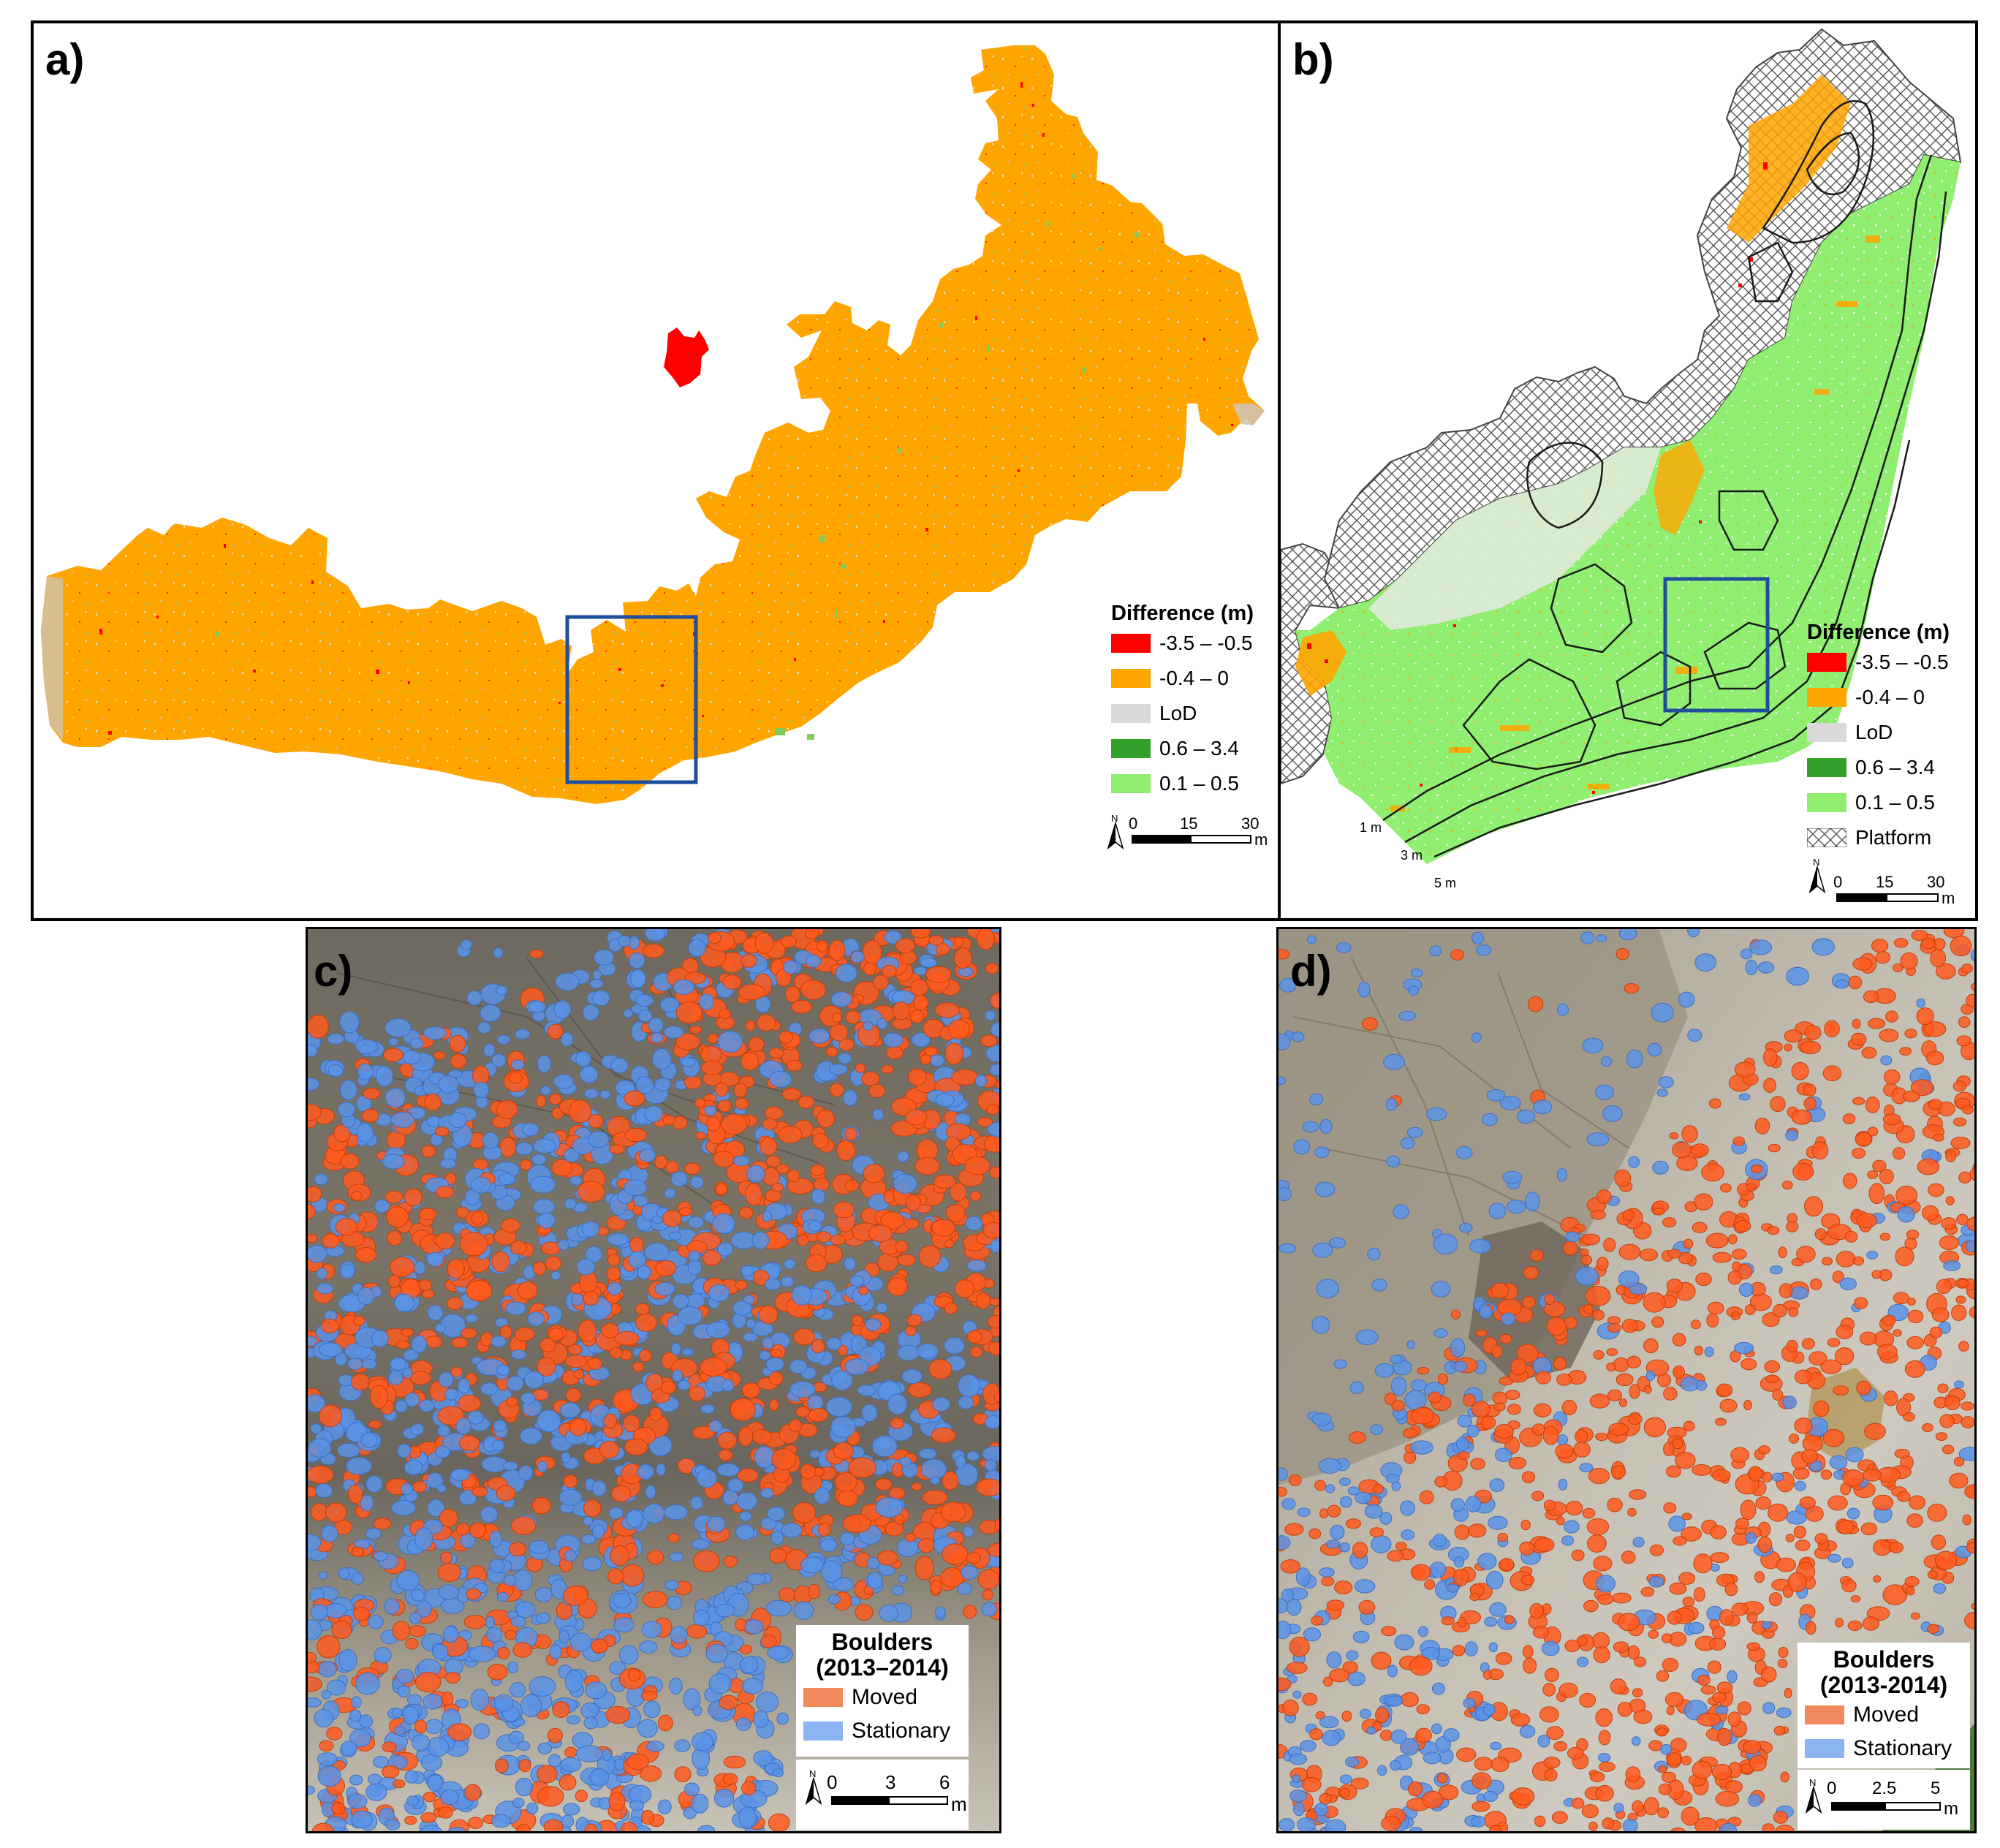 The height and width of the screenshot is (1848, 2000). I want to click on scale-tick: 30, so click(1936, 882).